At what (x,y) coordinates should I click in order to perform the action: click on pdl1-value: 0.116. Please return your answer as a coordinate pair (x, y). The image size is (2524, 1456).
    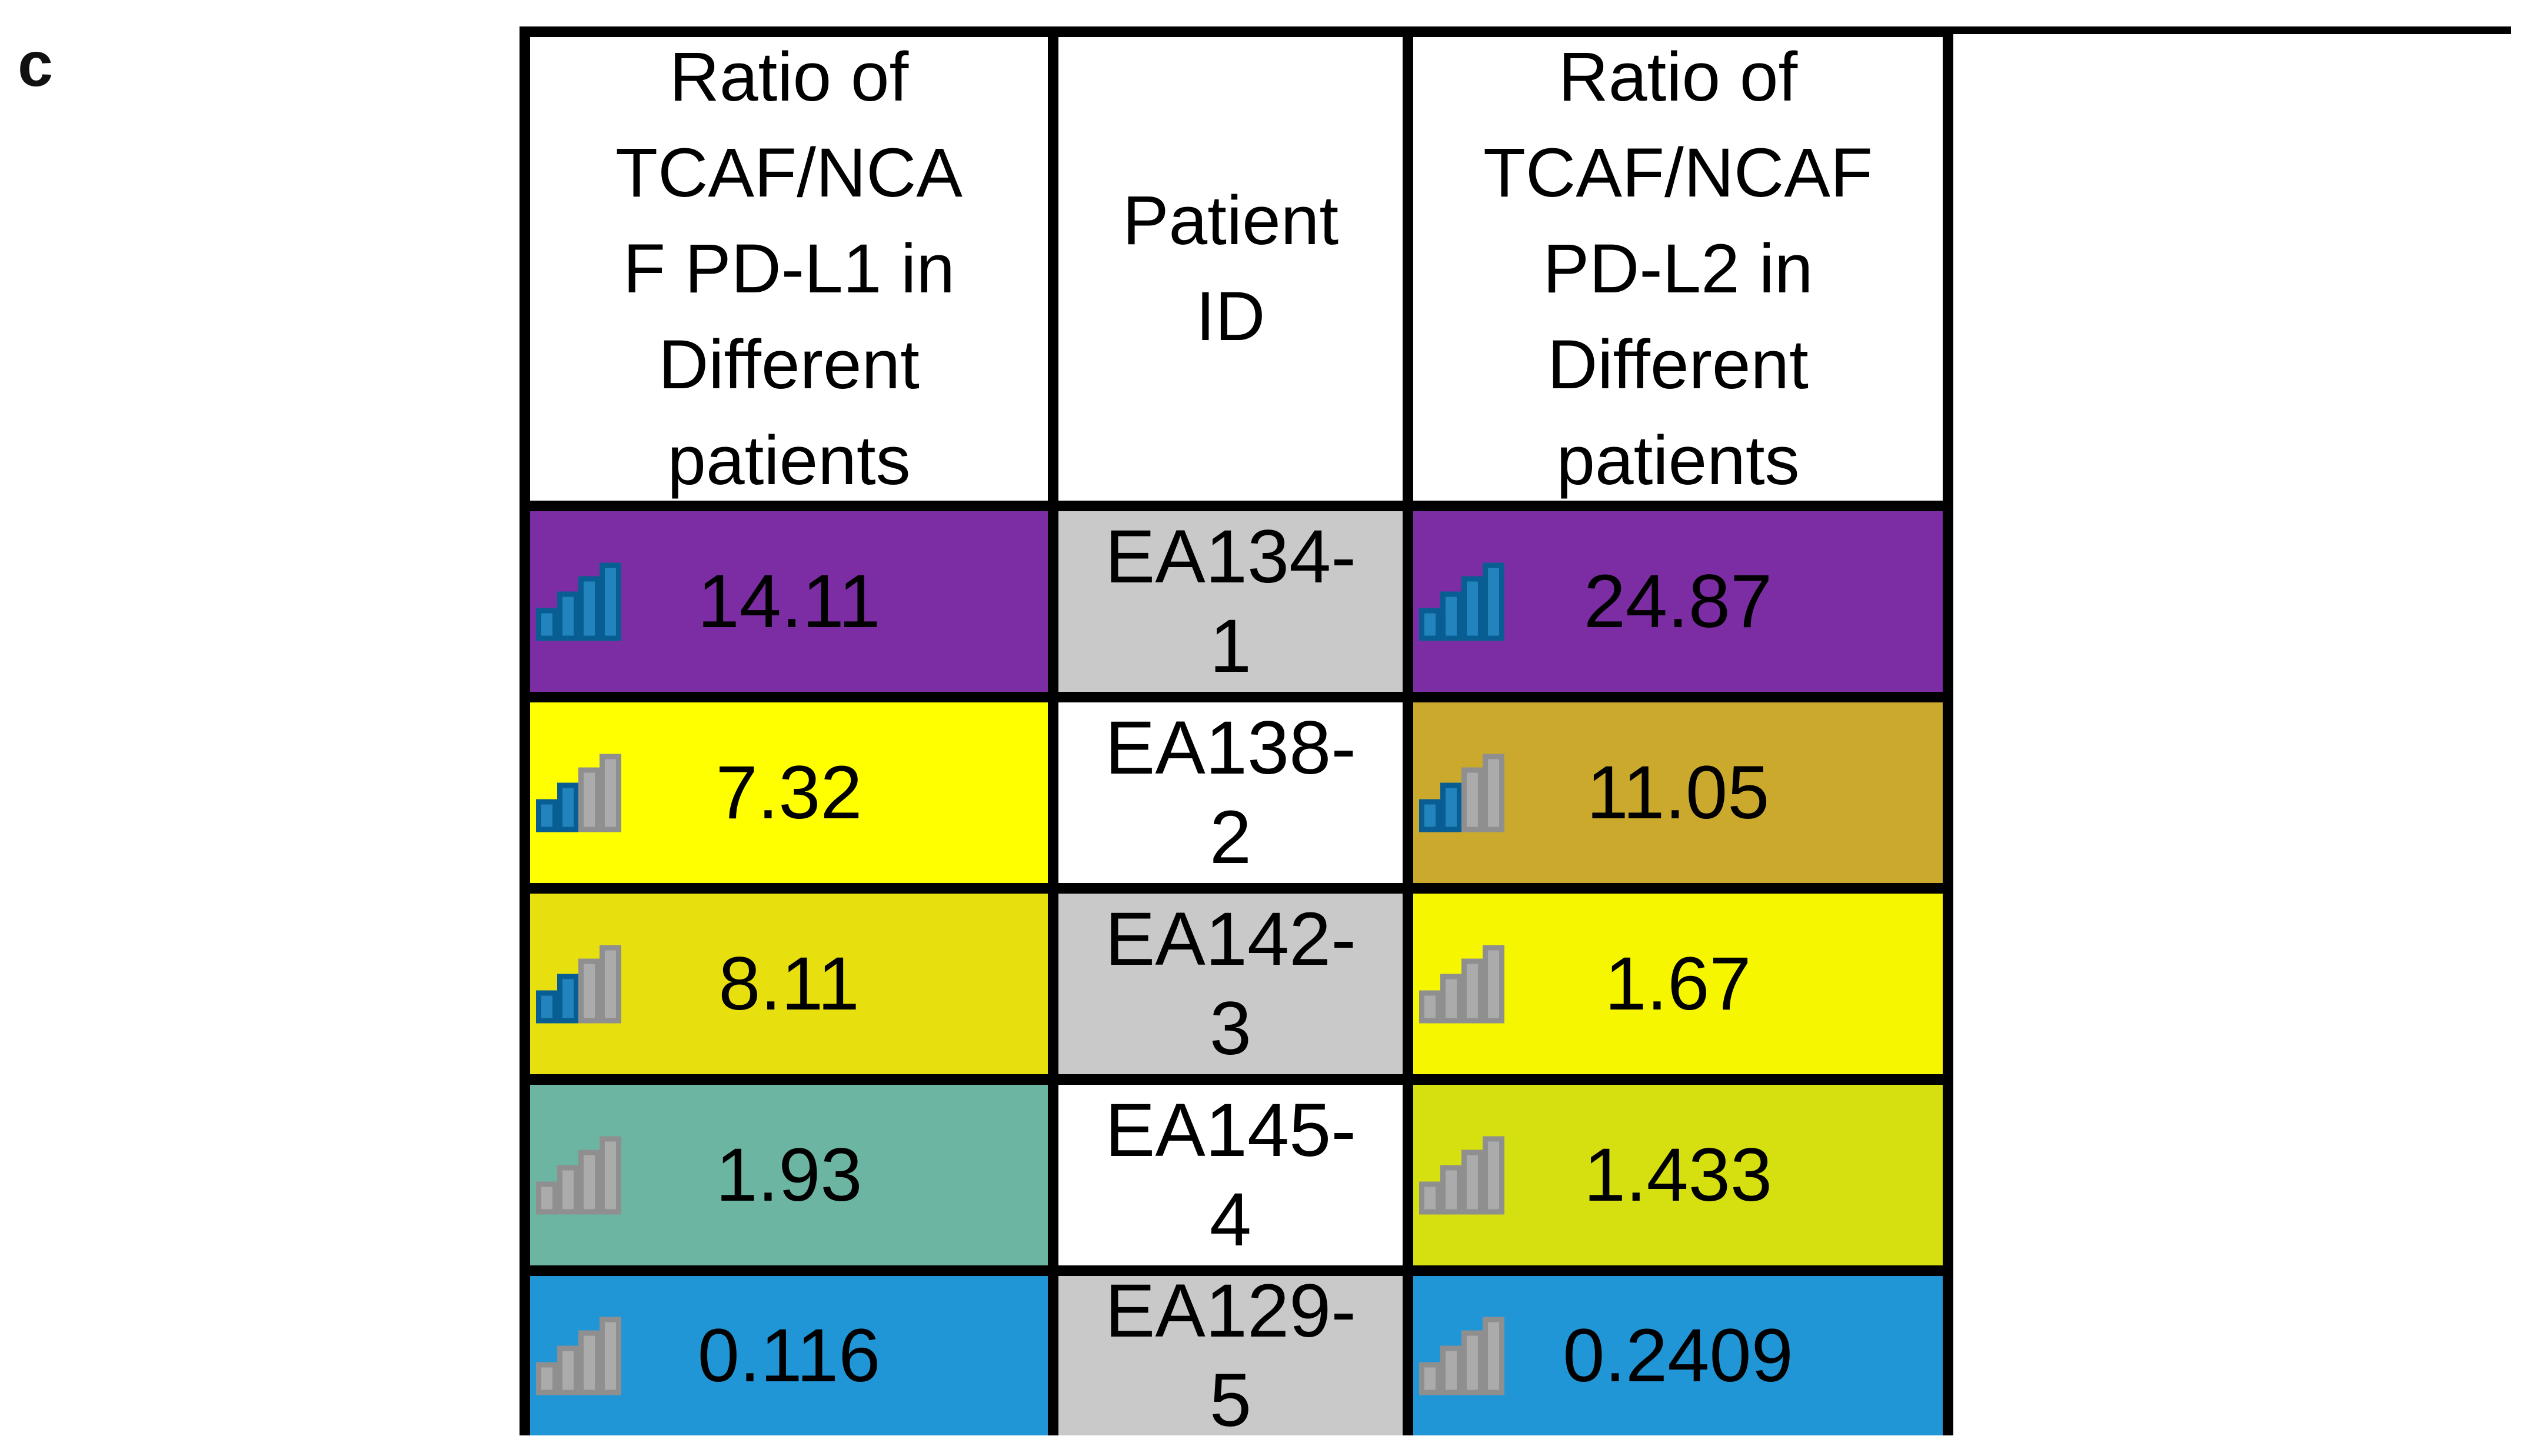
    Looking at the image, I should click on (789, 1355).